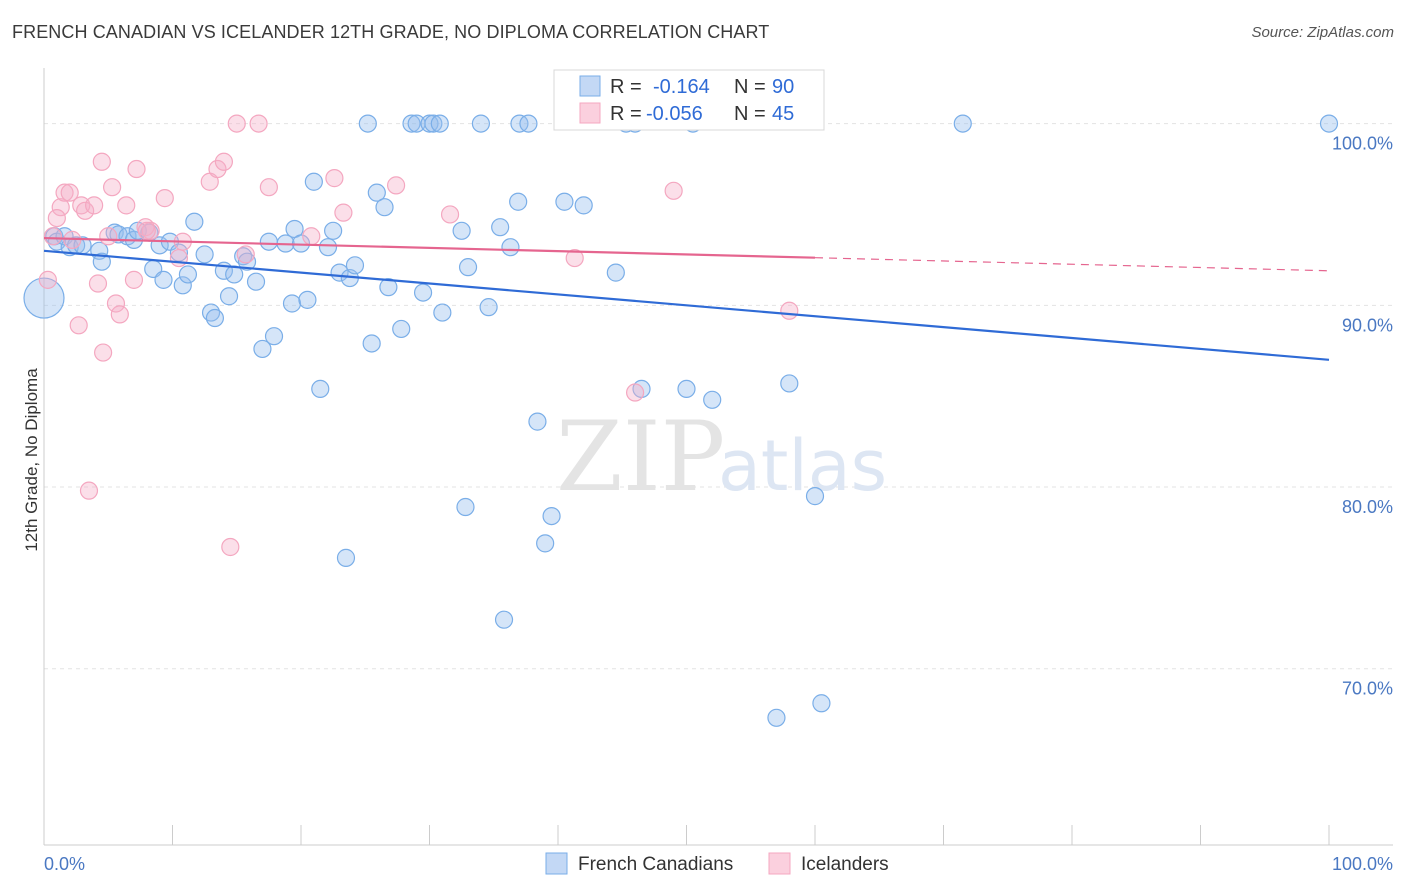 The height and width of the screenshot is (892, 1406). What do you see at coordinates (590, 113) in the screenshot?
I see `legend-swatch-pink` at bounding box center [590, 113].